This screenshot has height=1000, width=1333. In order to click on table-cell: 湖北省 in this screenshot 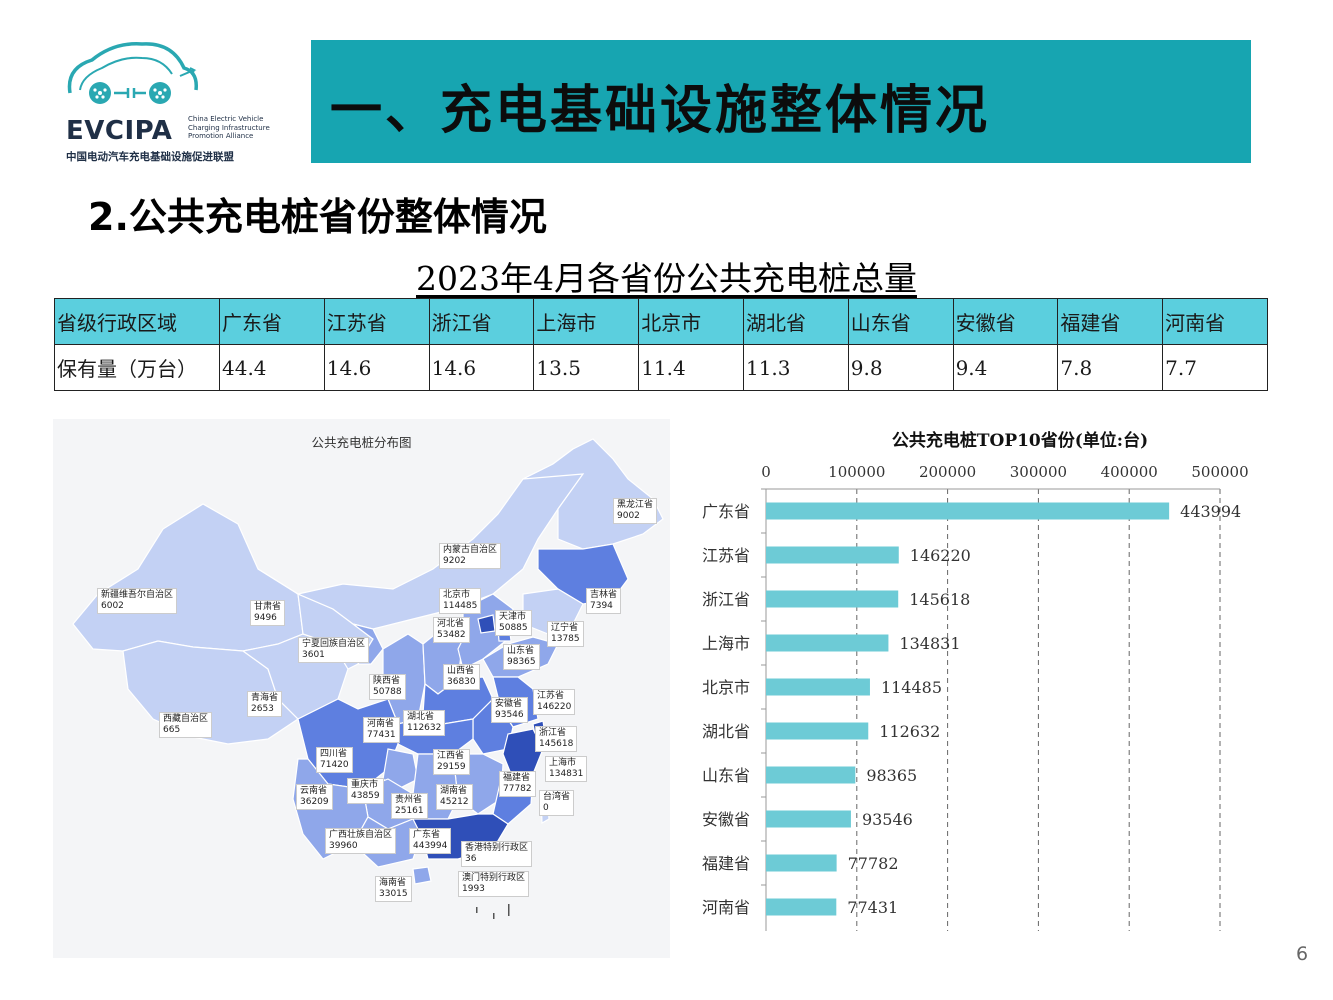, I will do `click(795, 321)`.